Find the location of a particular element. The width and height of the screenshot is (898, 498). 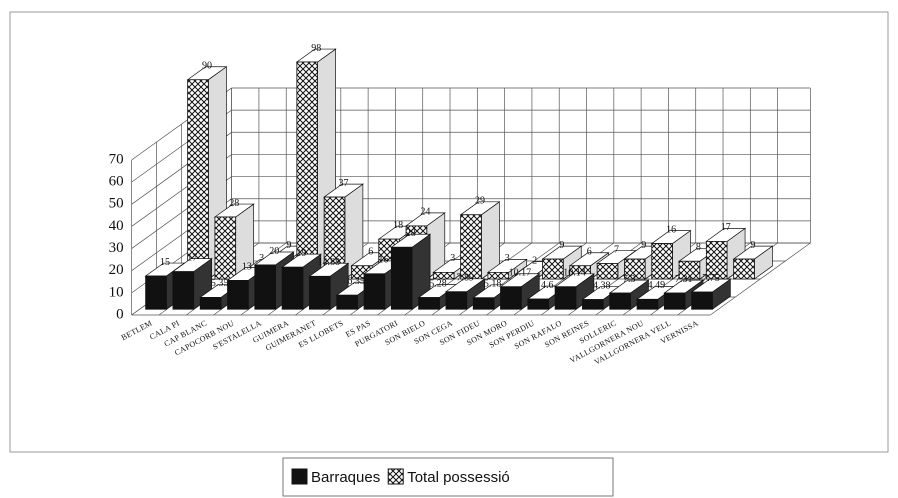

data-label: 98 is located at coordinates (316, 48).